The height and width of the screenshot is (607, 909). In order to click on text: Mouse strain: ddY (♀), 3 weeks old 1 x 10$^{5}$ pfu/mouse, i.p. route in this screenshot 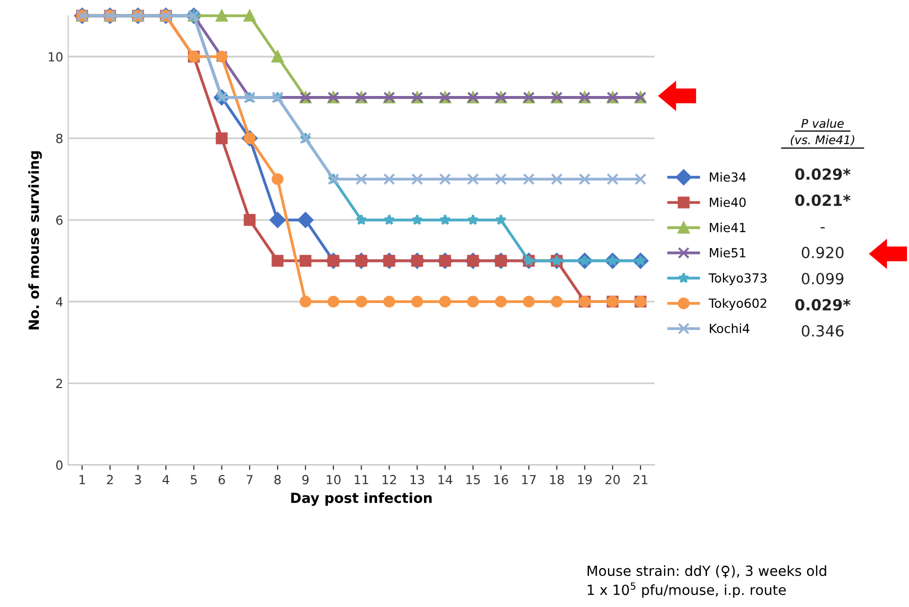, I will do `click(707, 581)`.